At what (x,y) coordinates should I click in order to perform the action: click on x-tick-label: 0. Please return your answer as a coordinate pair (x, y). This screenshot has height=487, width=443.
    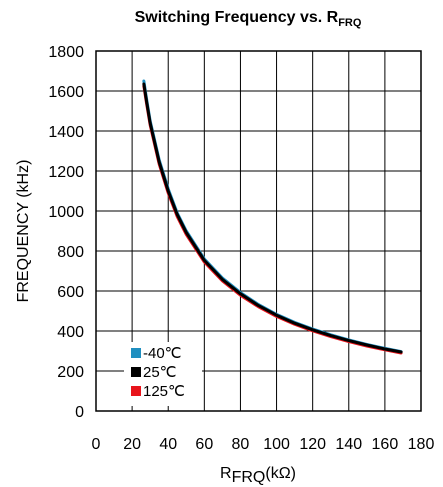
    Looking at the image, I should click on (96, 444).